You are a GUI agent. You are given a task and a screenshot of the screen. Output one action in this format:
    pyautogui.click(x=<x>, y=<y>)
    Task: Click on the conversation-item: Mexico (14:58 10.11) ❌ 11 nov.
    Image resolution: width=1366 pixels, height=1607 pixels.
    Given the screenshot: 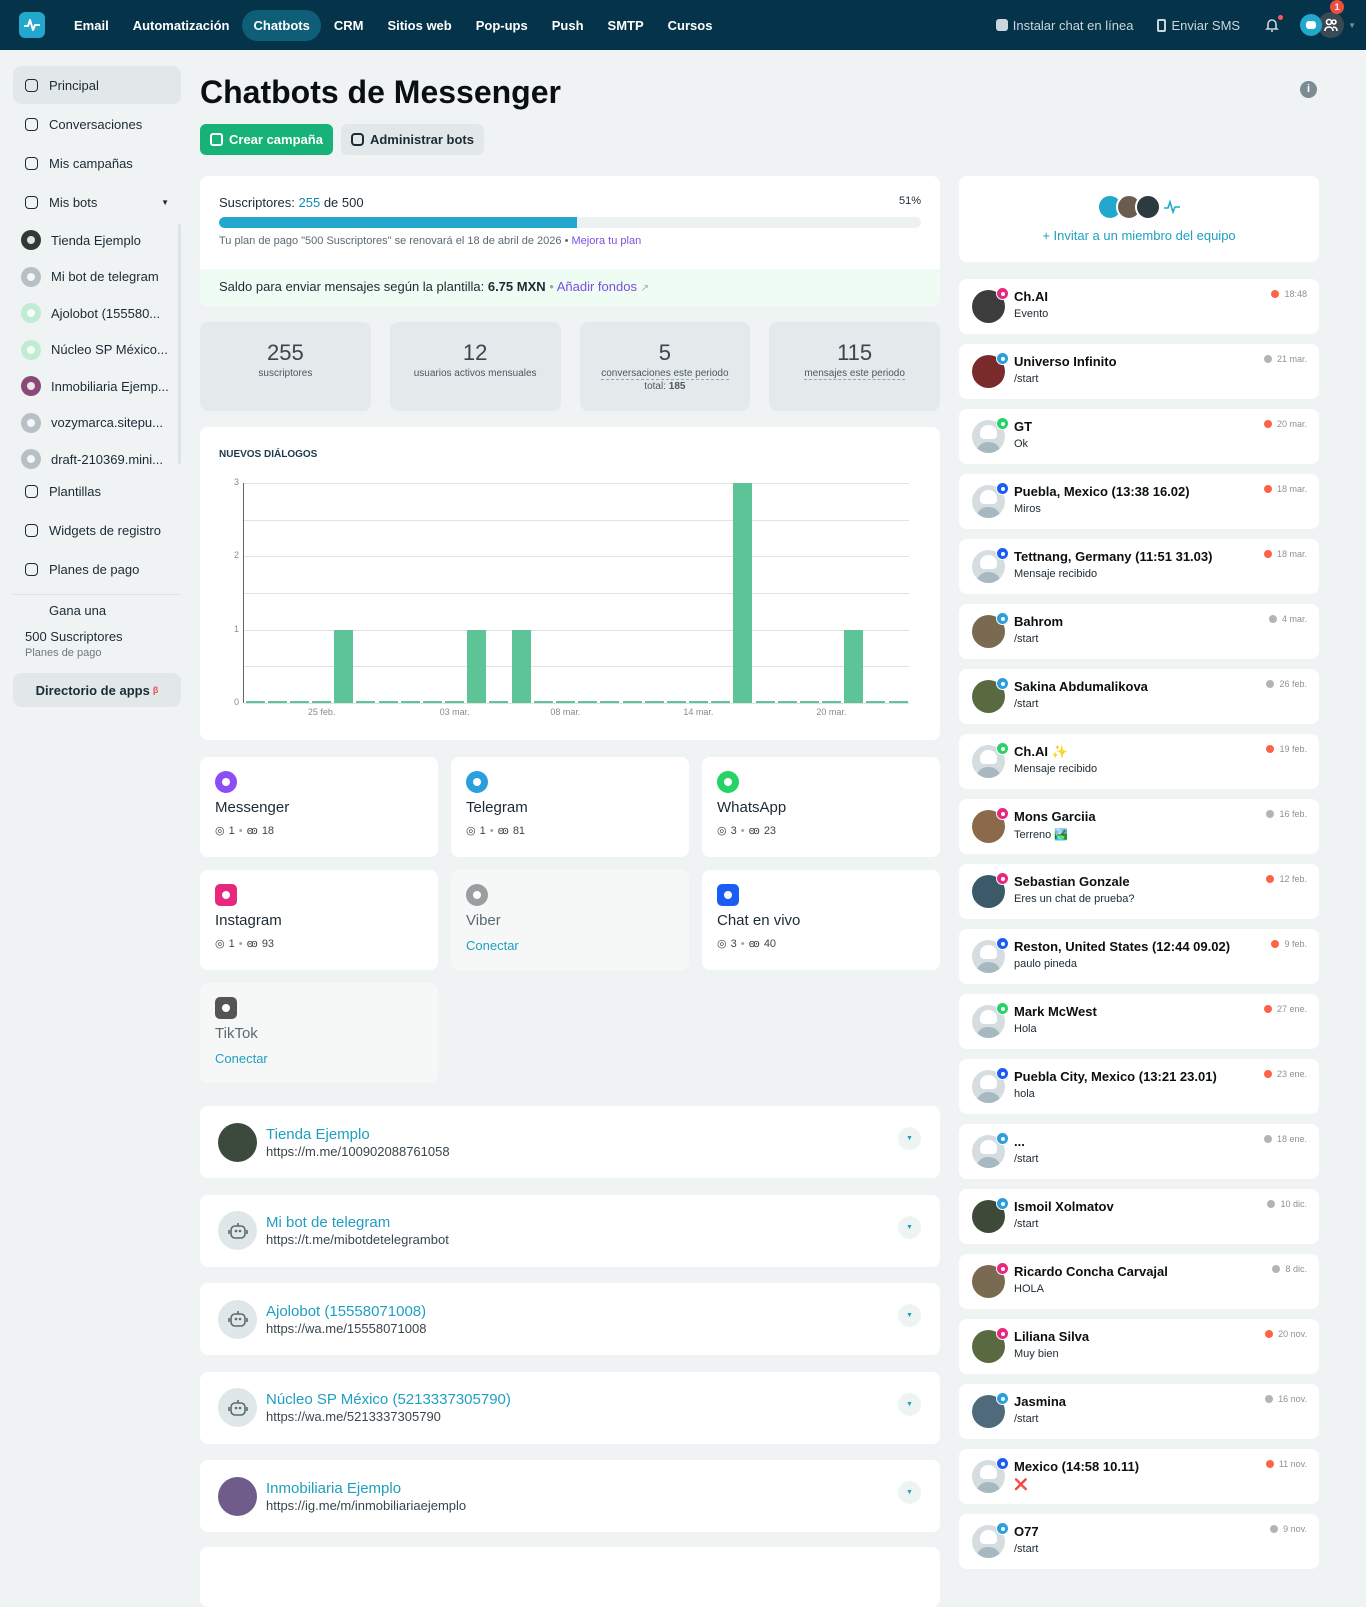 What is the action you would take?
    pyautogui.click(x=1139, y=1476)
    